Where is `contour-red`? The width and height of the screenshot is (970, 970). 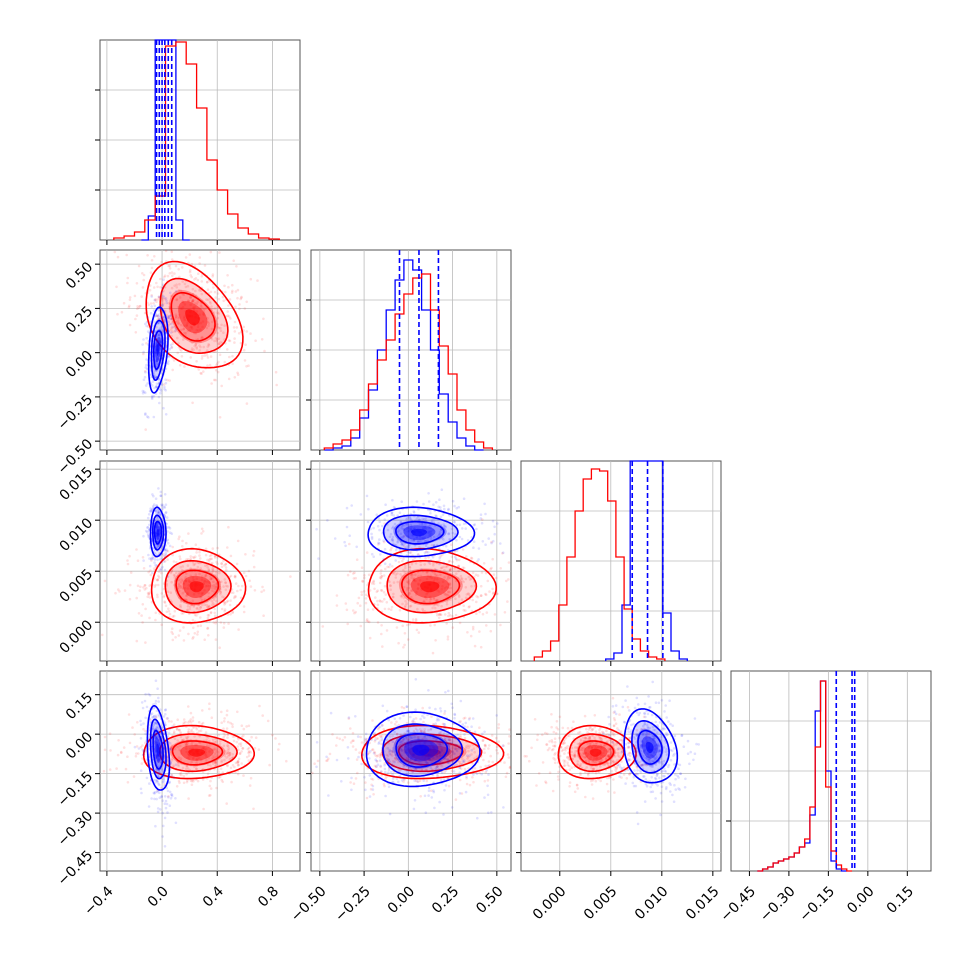
contour-red is located at coordinates (431, 587).